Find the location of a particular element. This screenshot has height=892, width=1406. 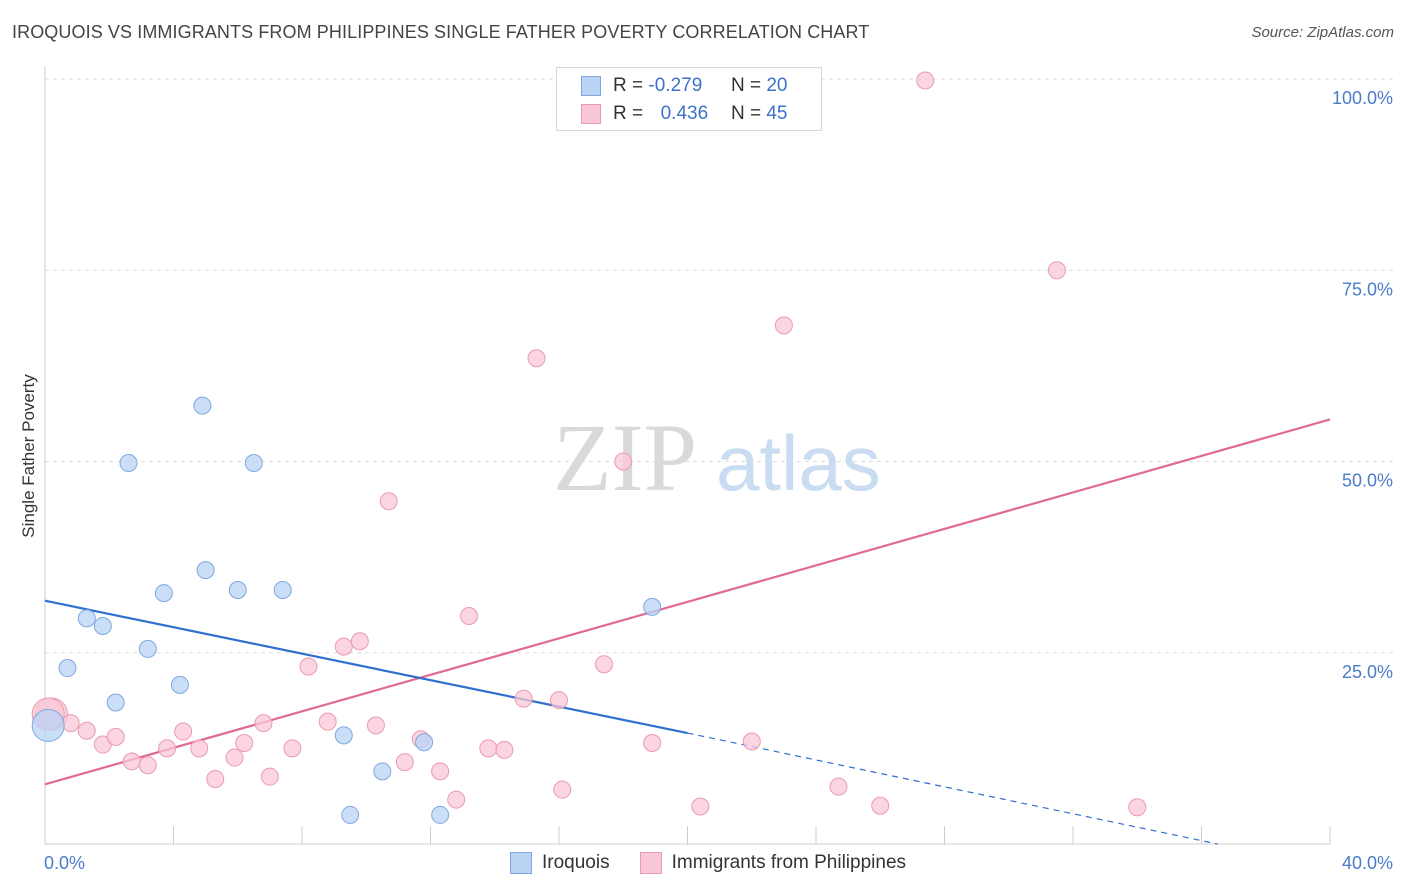

legend-row-philippines: R = 0.436 N = 45 is located at coordinates (684, 114).